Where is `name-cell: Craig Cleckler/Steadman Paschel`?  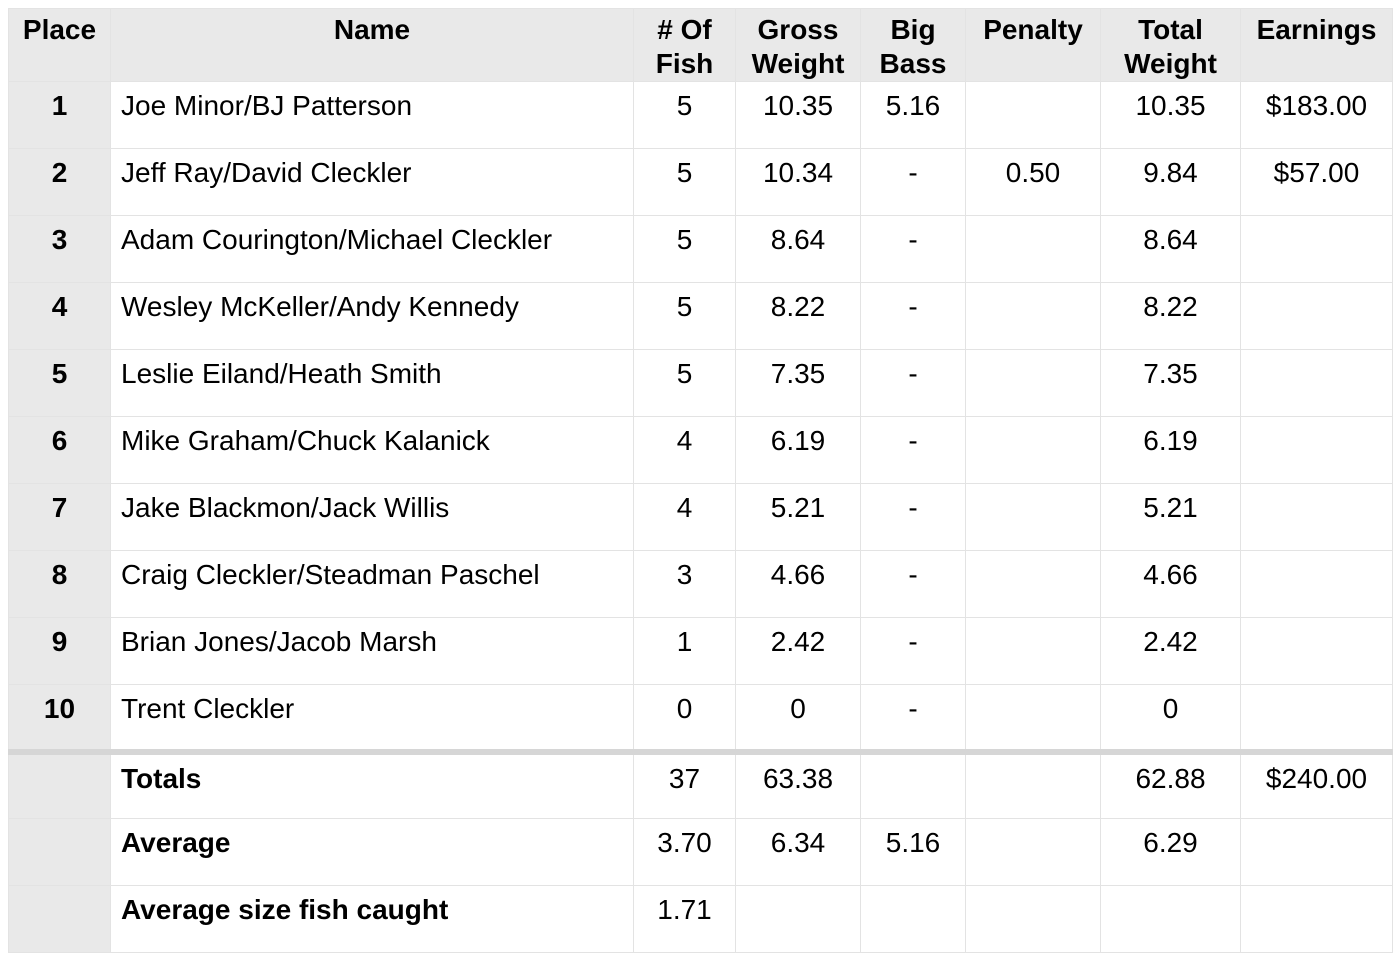 name-cell: Craig Cleckler/Steadman Paschel is located at coordinates (372, 584).